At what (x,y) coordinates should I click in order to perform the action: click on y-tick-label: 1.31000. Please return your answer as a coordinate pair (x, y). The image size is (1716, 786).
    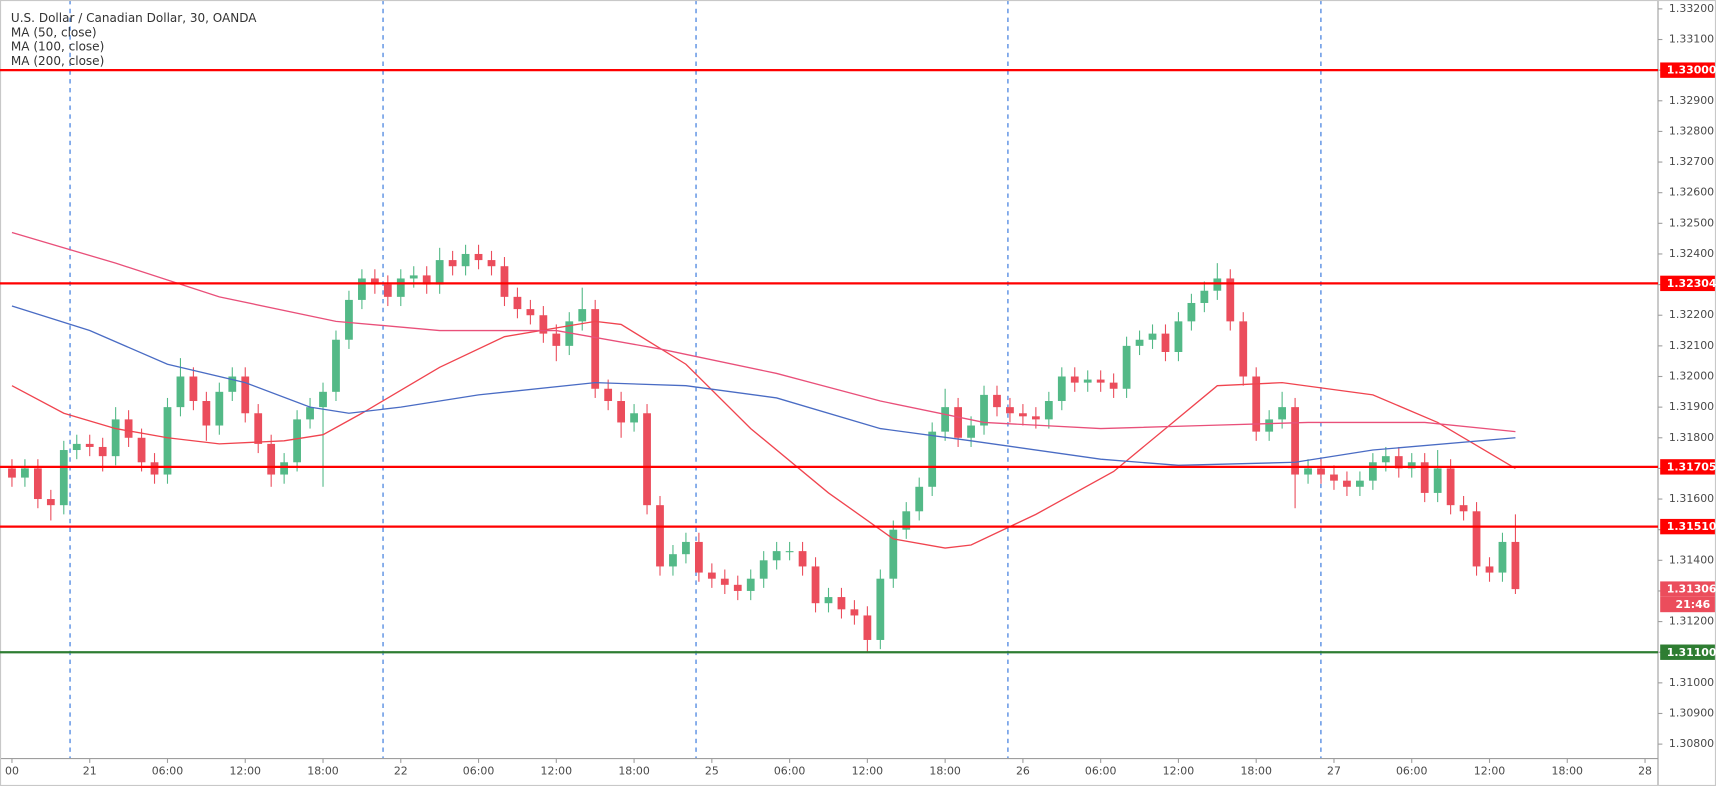
    Looking at the image, I should click on (1691, 682).